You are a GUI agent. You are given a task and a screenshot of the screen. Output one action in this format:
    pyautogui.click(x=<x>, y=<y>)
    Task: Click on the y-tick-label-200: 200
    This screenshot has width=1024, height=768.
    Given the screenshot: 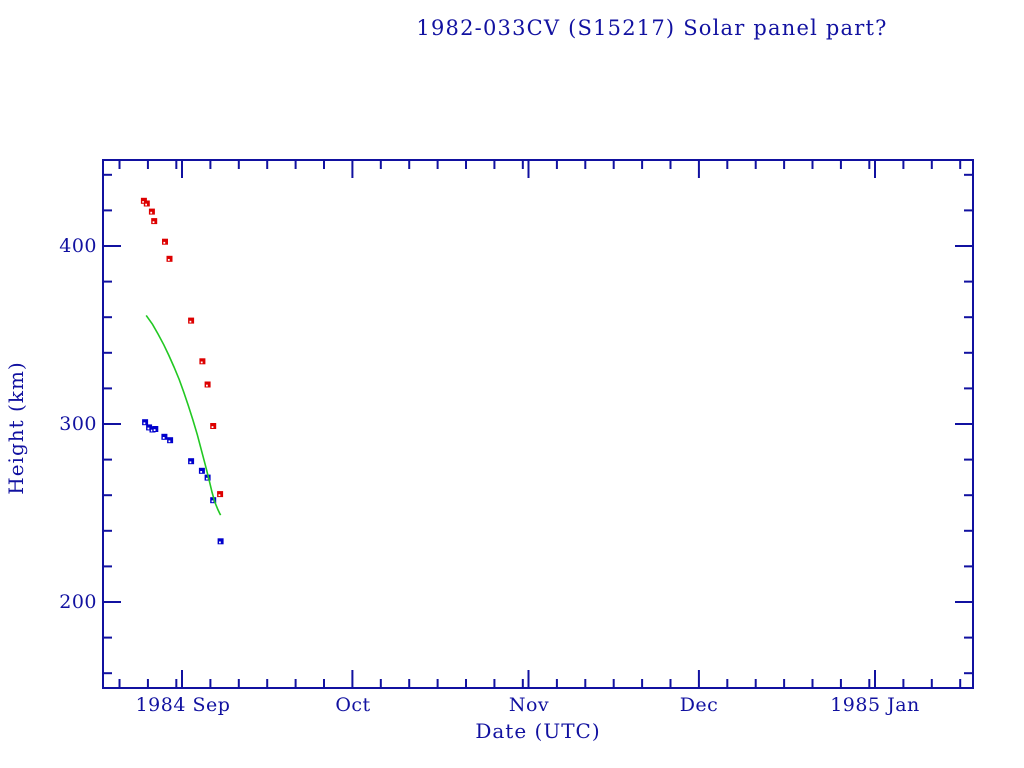 What is the action you would take?
    pyautogui.click(x=78, y=602)
    